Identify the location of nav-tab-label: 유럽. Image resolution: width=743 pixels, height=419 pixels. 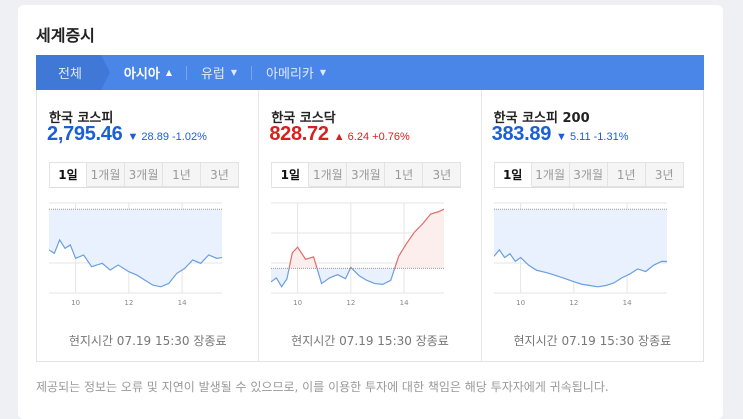
(212, 74).